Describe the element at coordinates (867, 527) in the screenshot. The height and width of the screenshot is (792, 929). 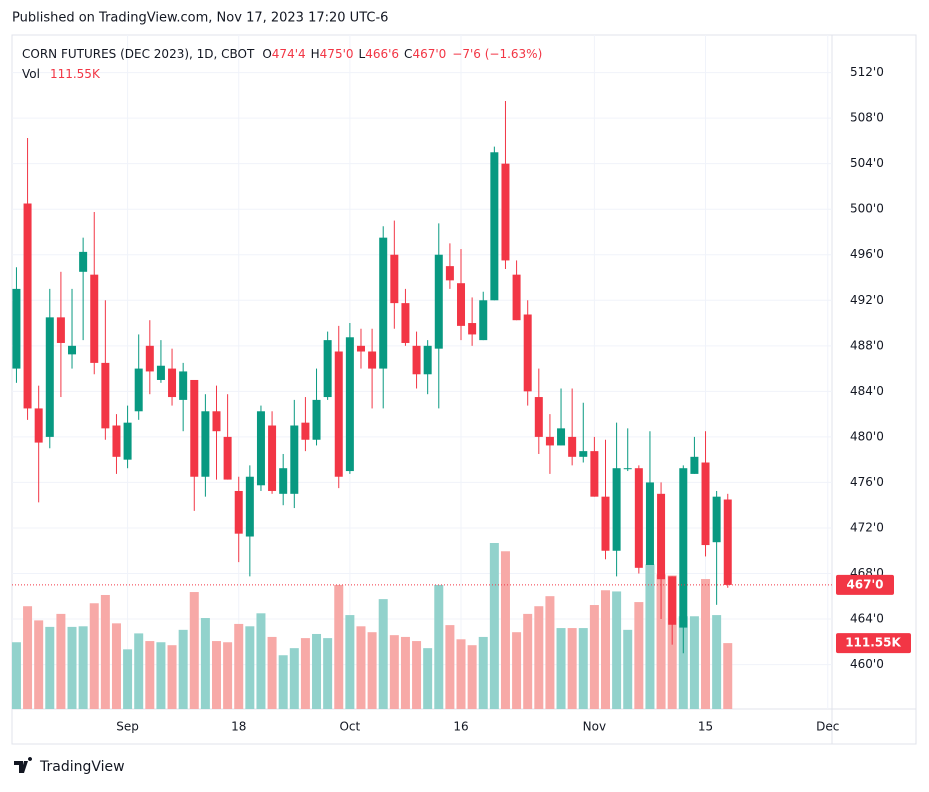
I see `y-tick-label: 472'0` at that location.